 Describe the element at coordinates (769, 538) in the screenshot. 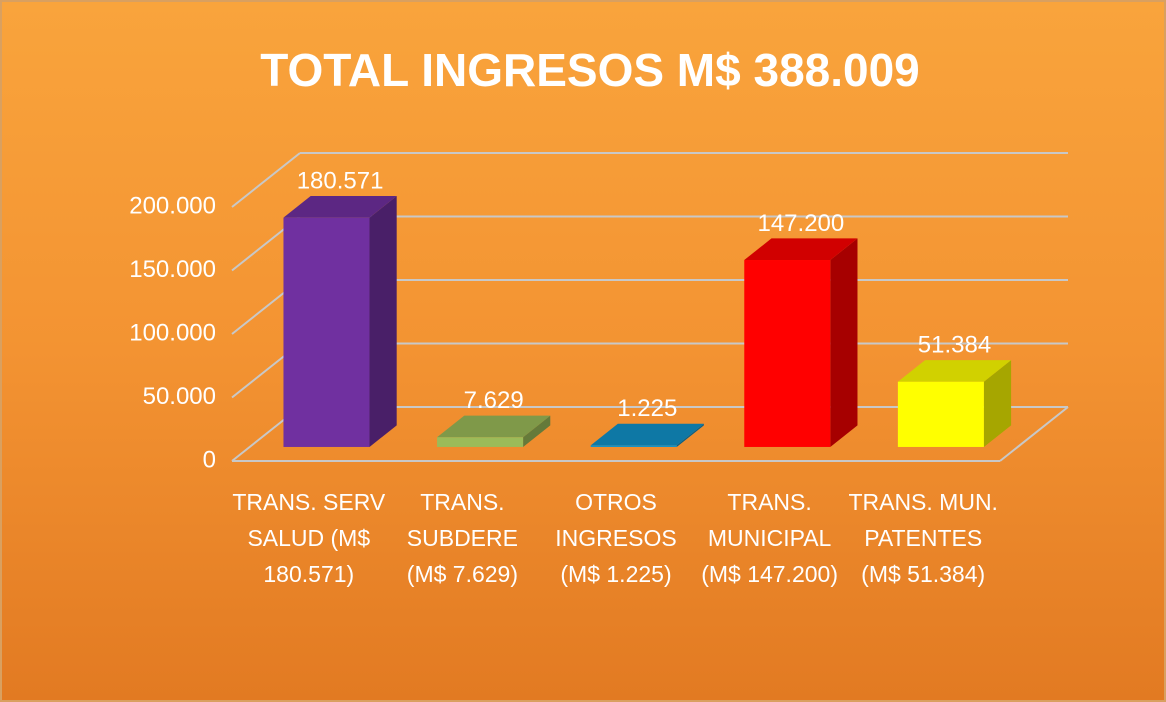

I see `x-tick-label: TRANS. MUNICIPAL (M$ 147.200)` at that location.